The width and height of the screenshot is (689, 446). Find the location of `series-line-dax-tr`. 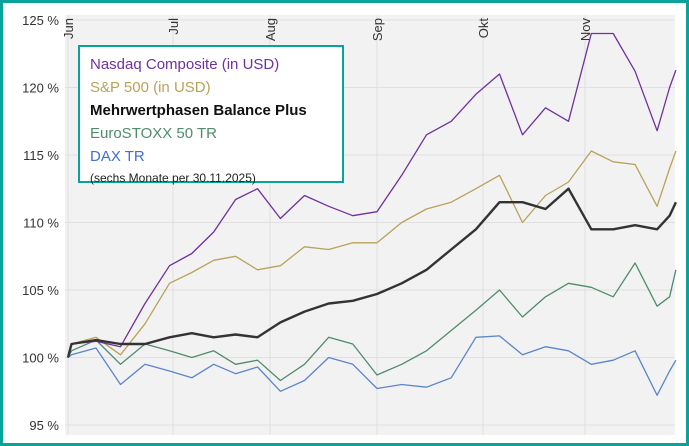

series-line-dax-tr is located at coordinates (372, 365).